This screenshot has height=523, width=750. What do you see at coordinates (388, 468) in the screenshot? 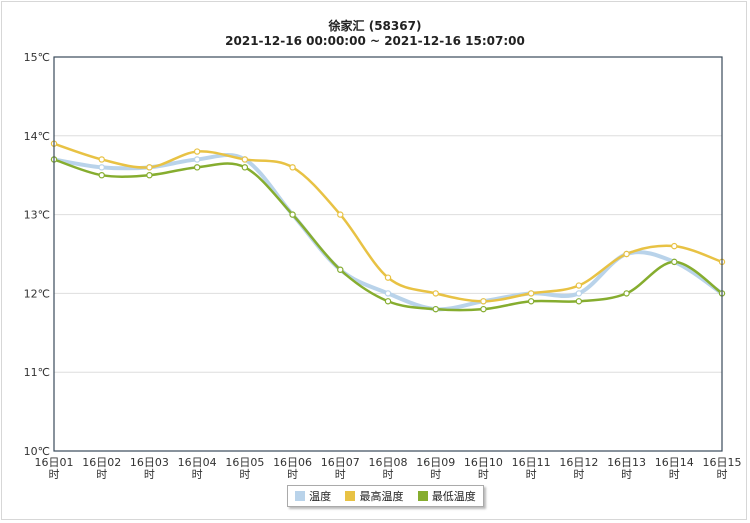
I see `x-tick-label: 16日08 时` at bounding box center [388, 468].